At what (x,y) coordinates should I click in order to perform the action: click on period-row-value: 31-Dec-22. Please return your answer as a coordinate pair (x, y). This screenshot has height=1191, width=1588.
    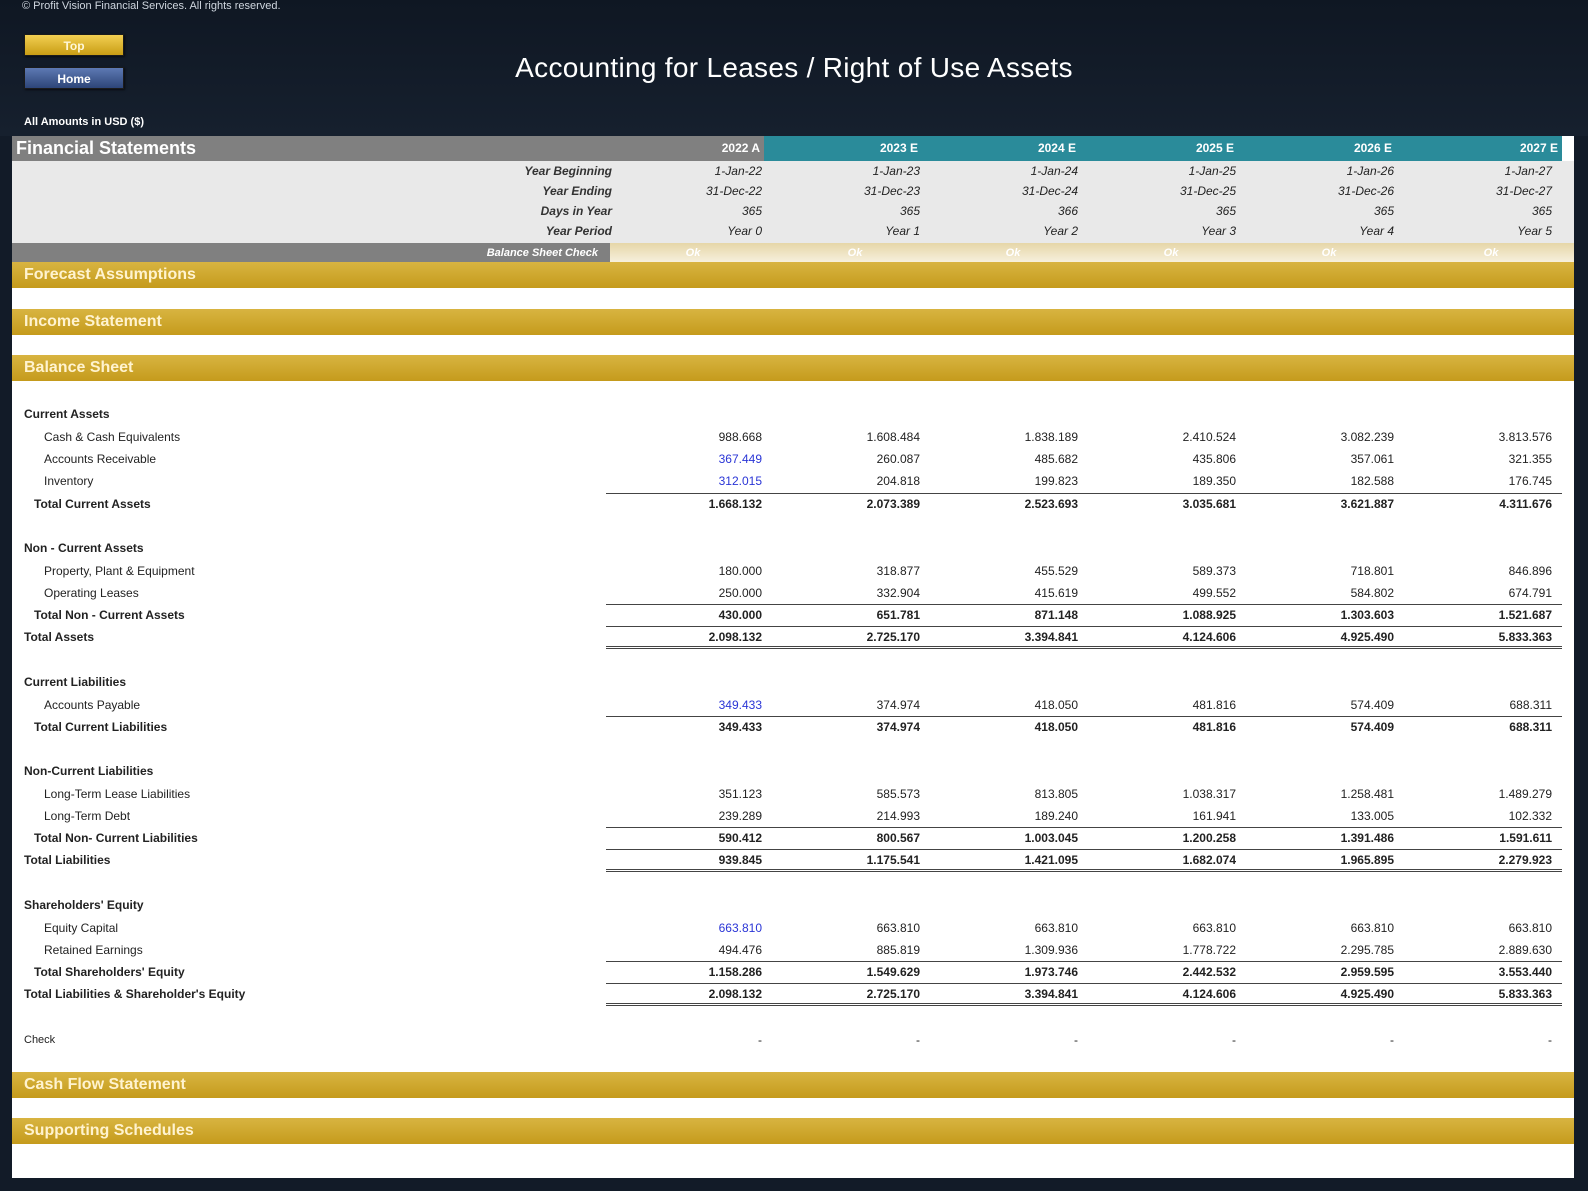
    Looking at the image, I should click on (733, 191).